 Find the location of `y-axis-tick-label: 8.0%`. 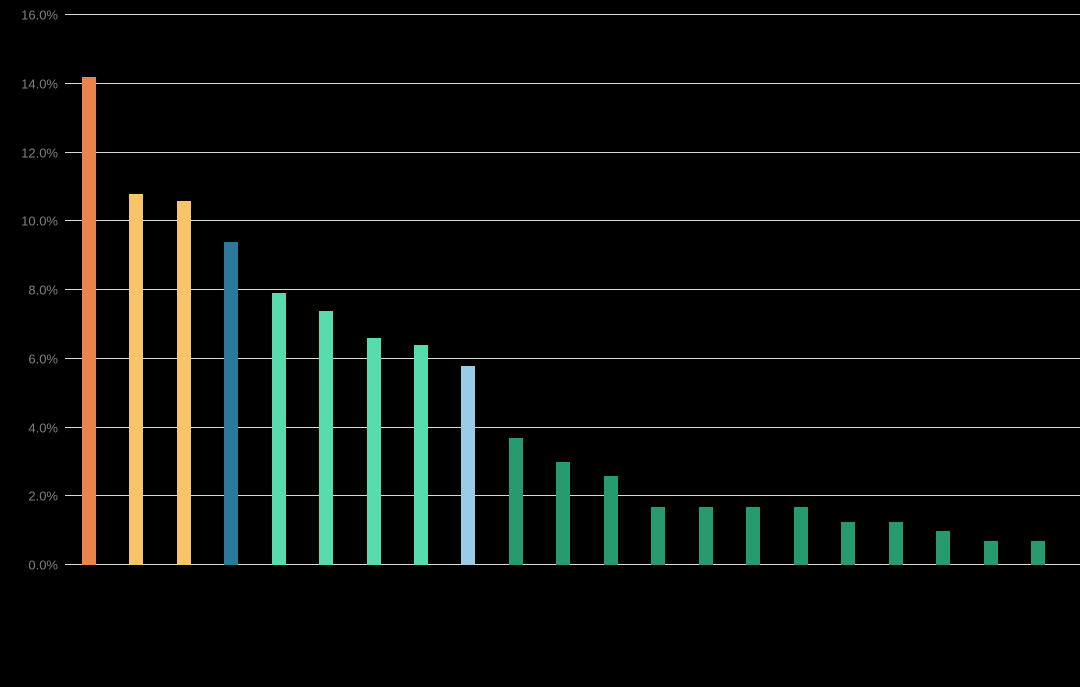

y-axis-tick-label: 8.0% is located at coordinates (43, 290).